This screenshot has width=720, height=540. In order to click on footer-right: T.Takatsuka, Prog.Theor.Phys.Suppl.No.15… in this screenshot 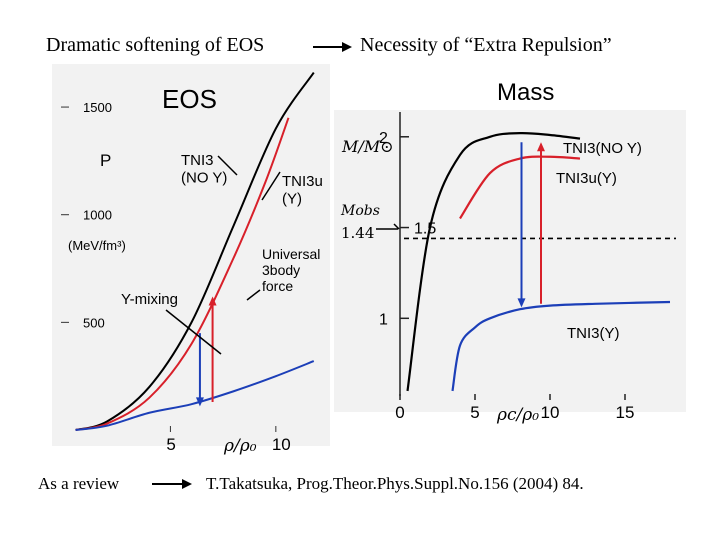, I will do `click(395, 483)`.